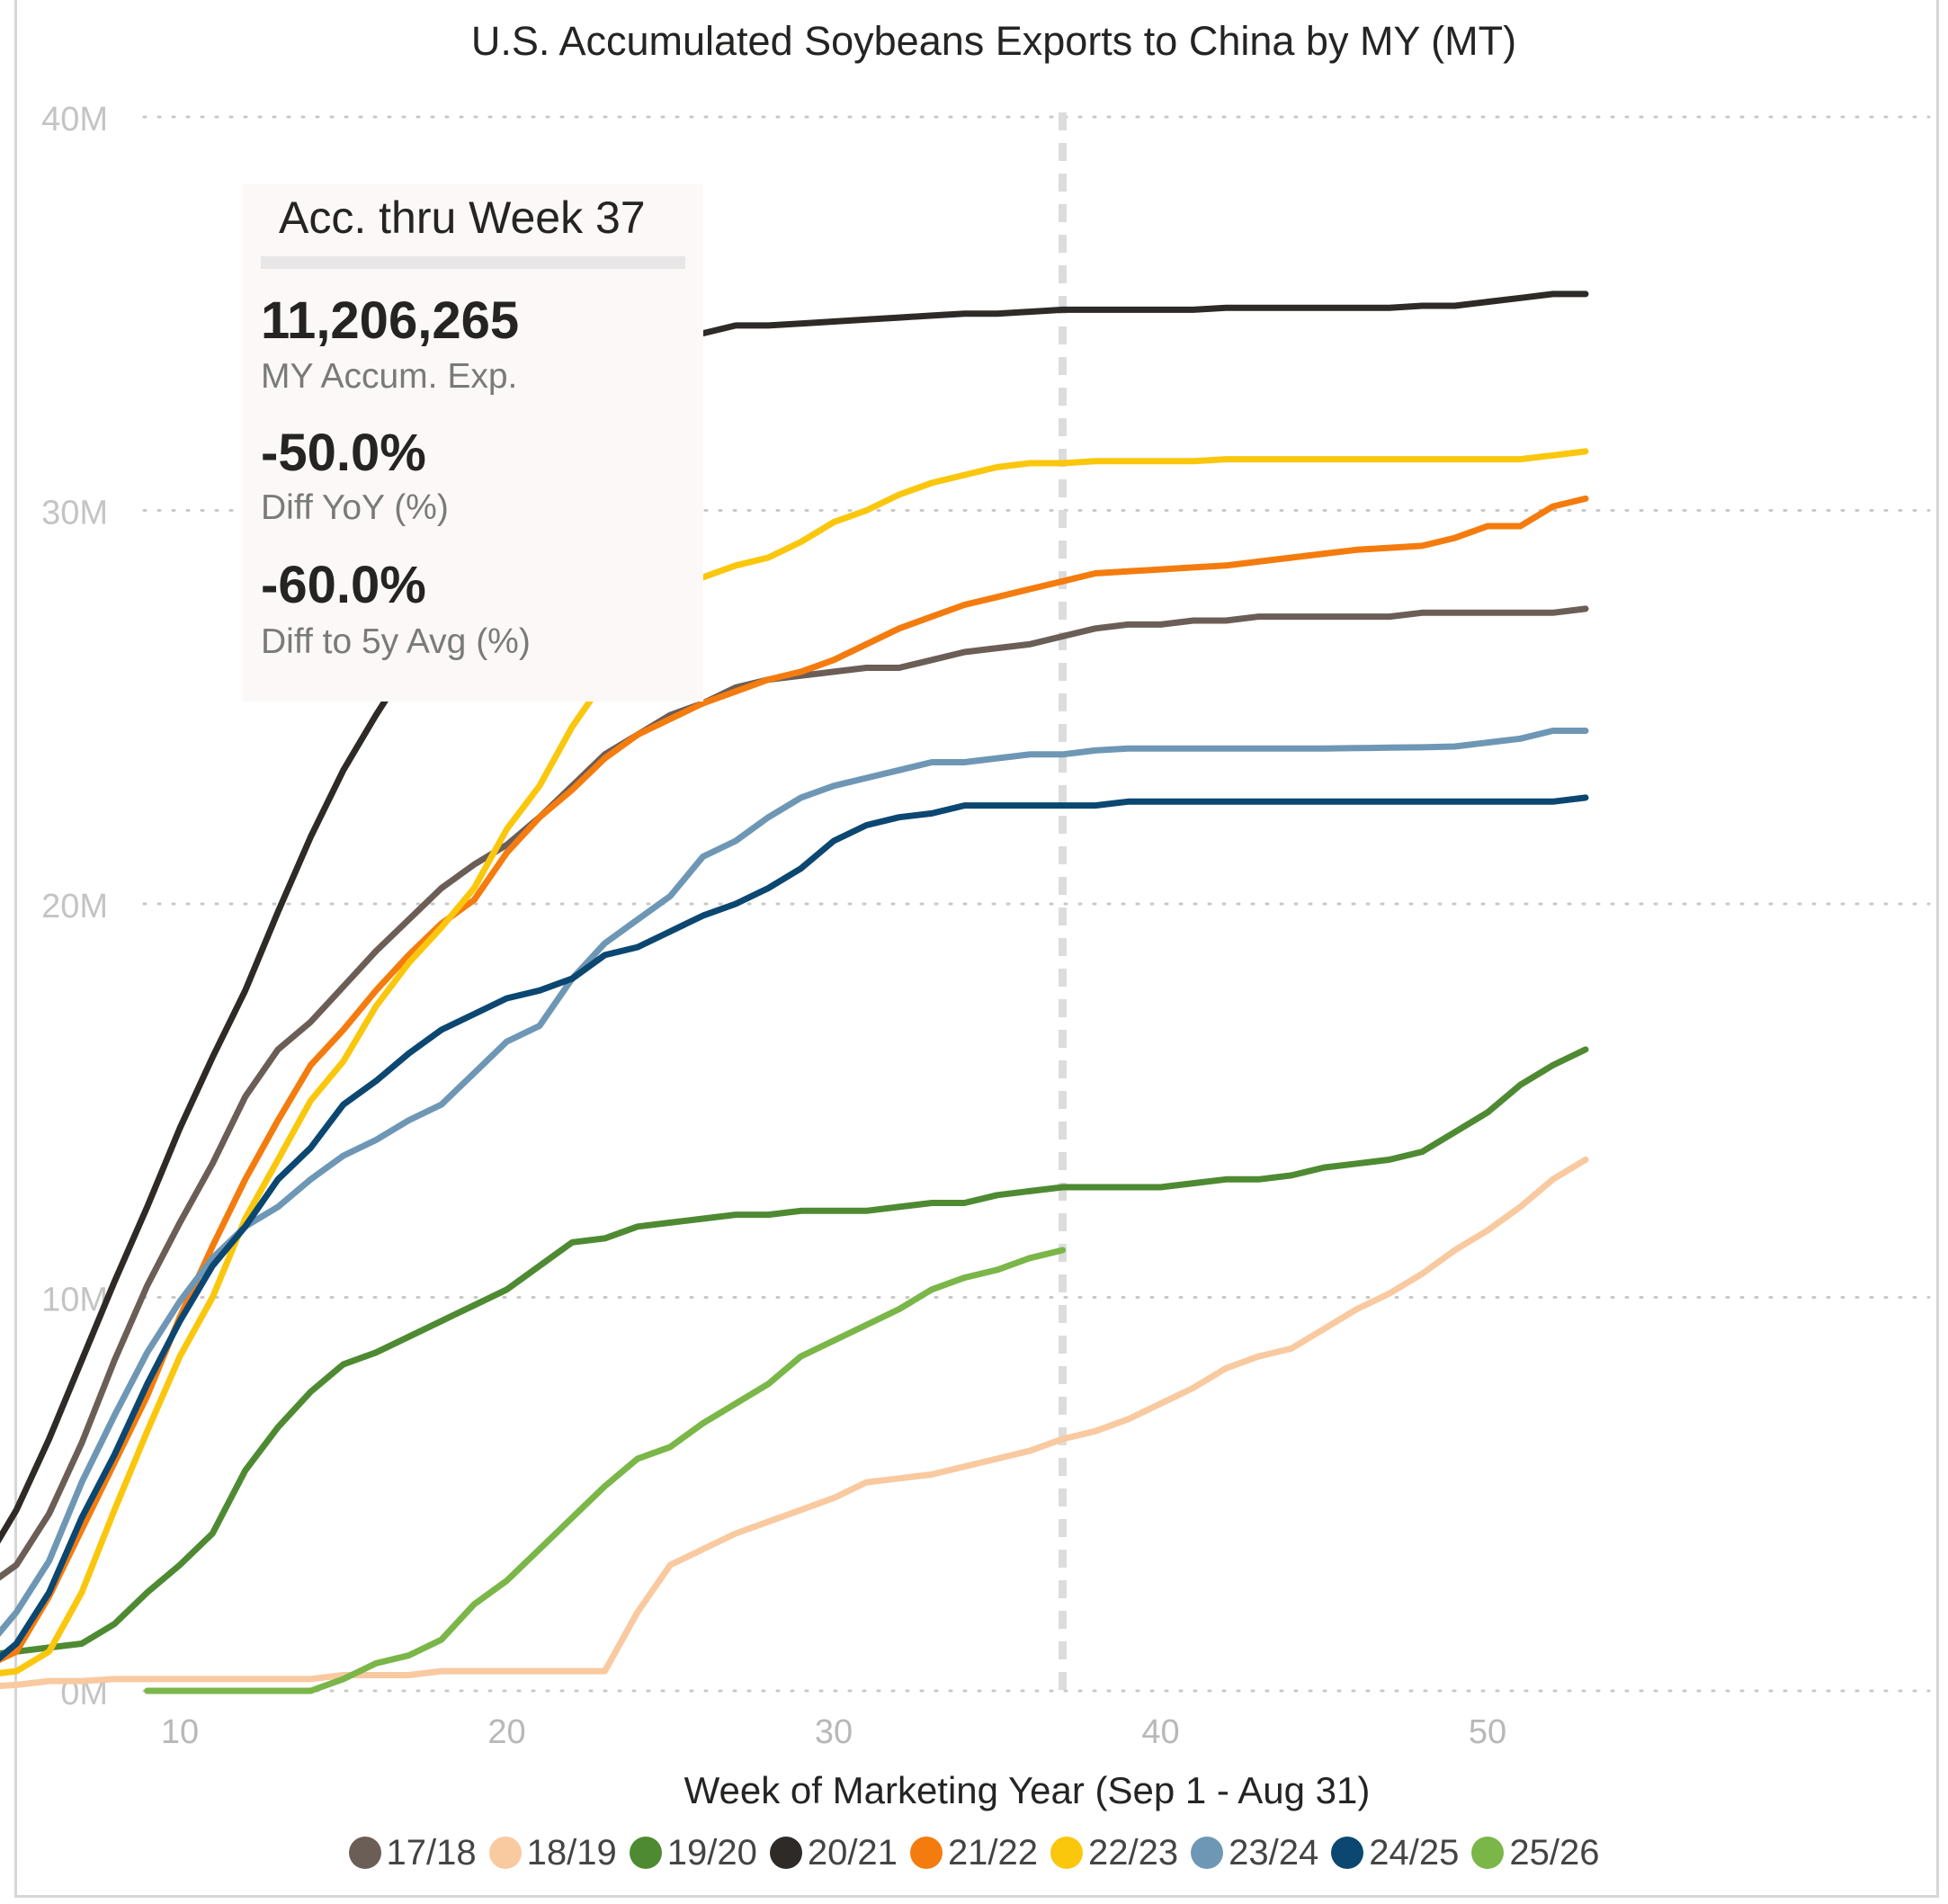 The height and width of the screenshot is (1904, 1948). Describe the element at coordinates (711, 1852) in the screenshot. I see `legend-label: 19/20` at that location.